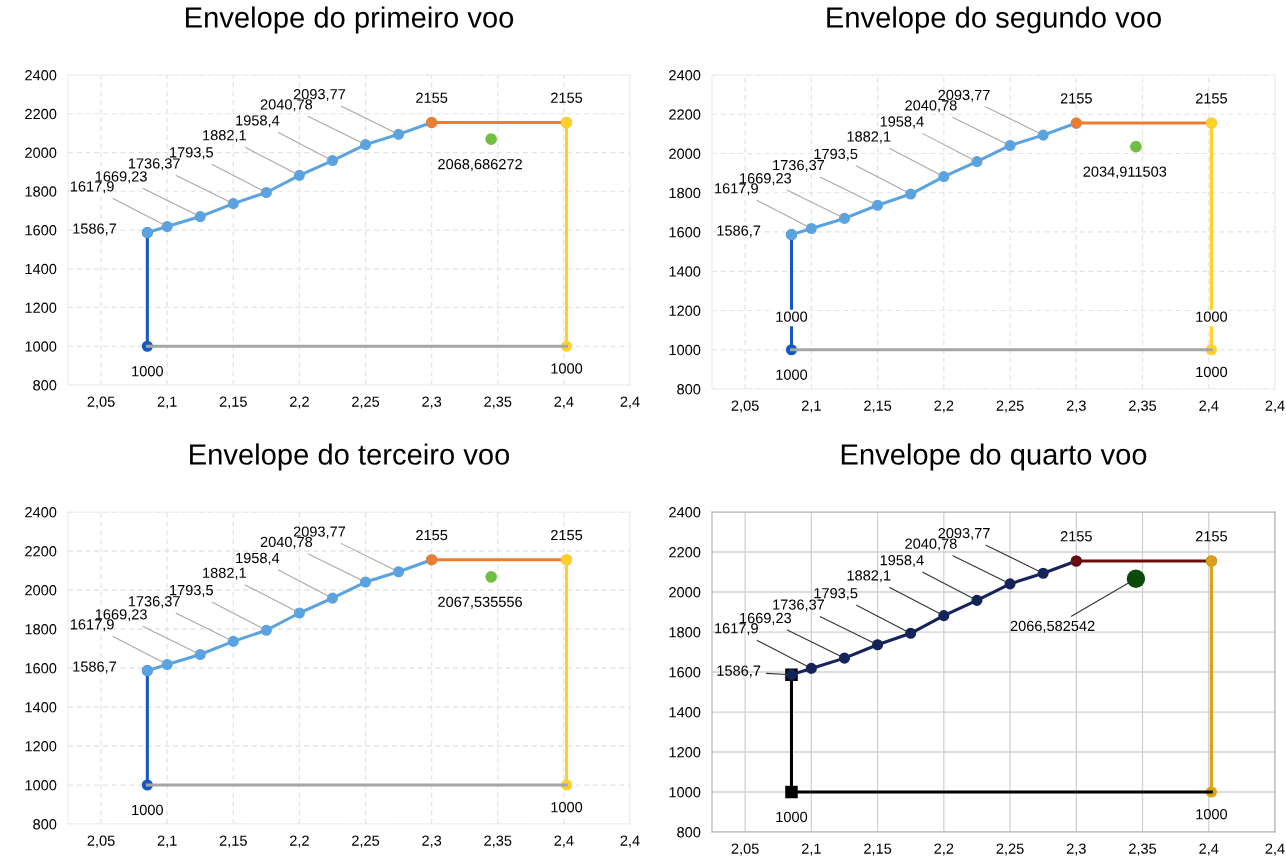  I want to click on data-label: 2068,686272, so click(480, 165).